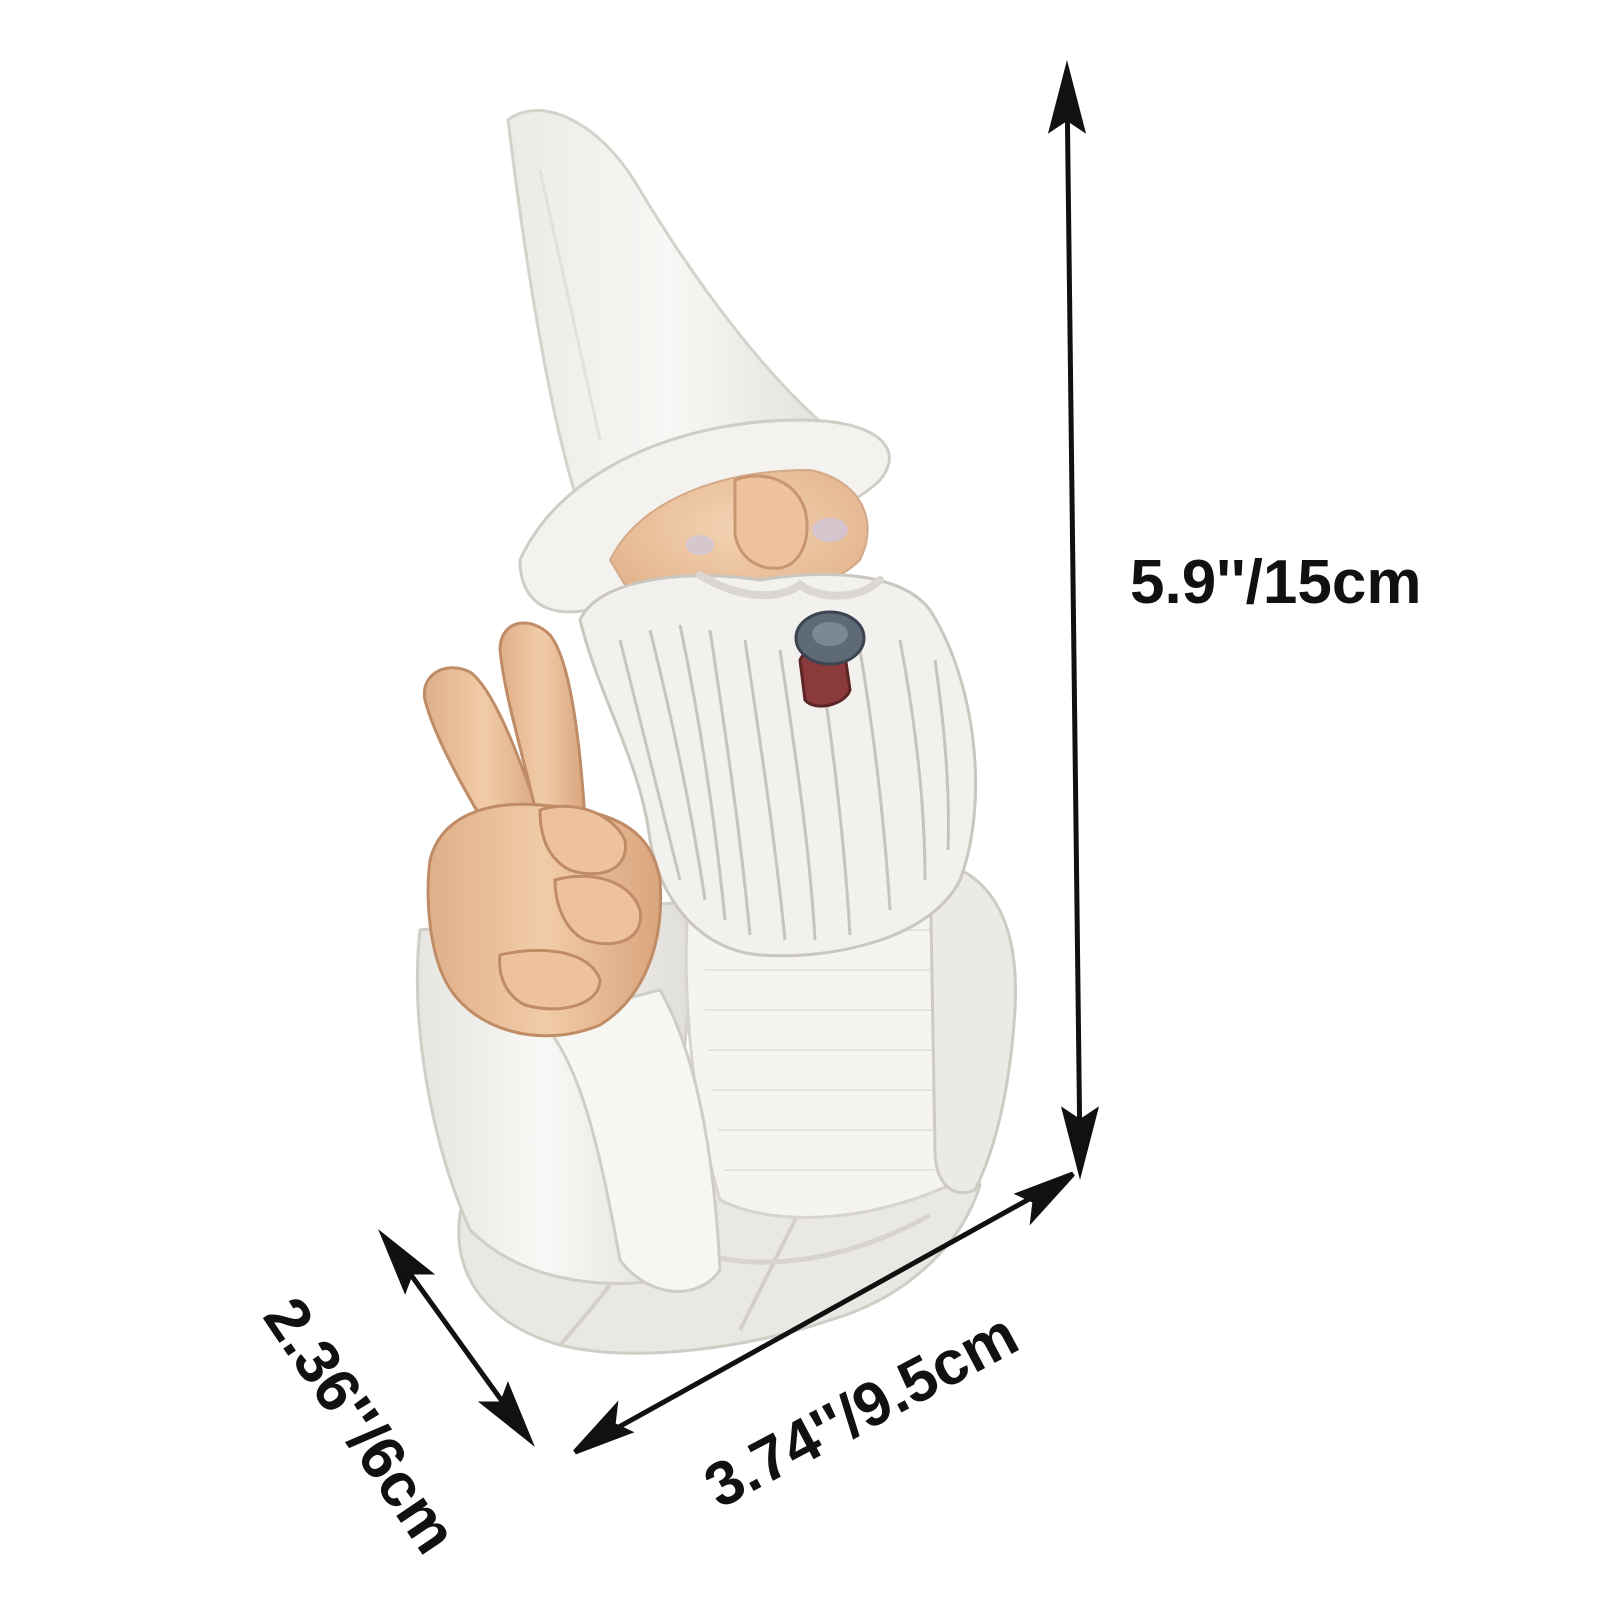  What do you see at coordinates (778, 764) in the screenshot?
I see `white-beard` at bounding box center [778, 764].